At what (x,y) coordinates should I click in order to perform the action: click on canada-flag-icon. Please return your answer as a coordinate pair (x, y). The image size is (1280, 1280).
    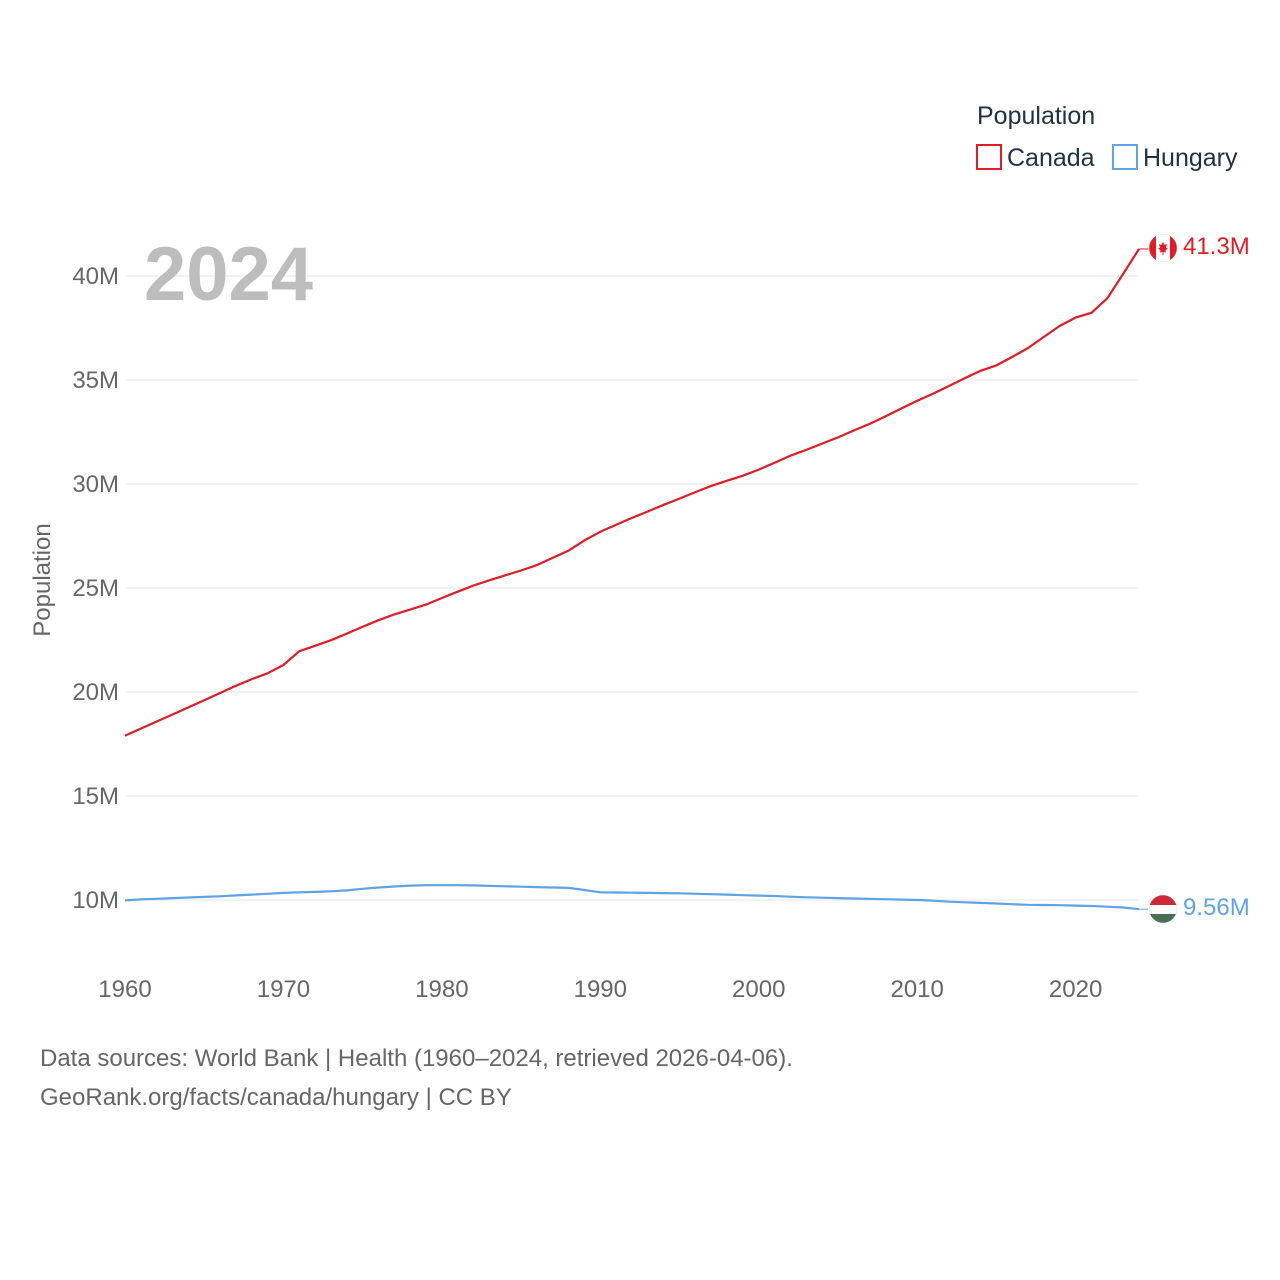
    Looking at the image, I should click on (1163, 248).